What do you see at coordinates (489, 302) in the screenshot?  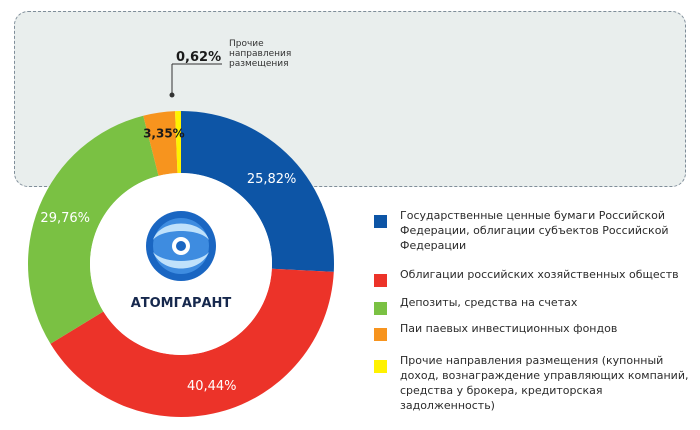 I see `legend-label: Депозиты, средства на счетах` at bounding box center [489, 302].